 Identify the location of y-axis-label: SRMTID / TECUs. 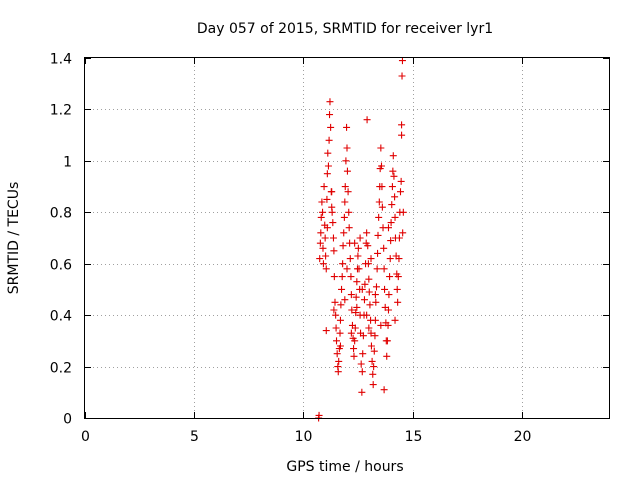
(14, 238).